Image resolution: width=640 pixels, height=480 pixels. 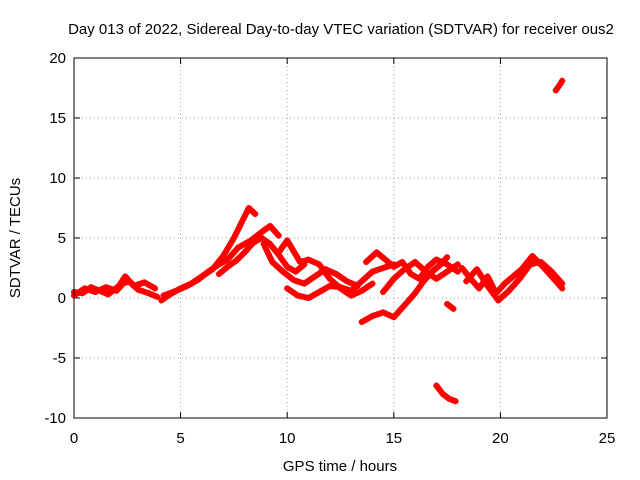 I want to click on x-tick-label: 25, so click(x=607, y=438).